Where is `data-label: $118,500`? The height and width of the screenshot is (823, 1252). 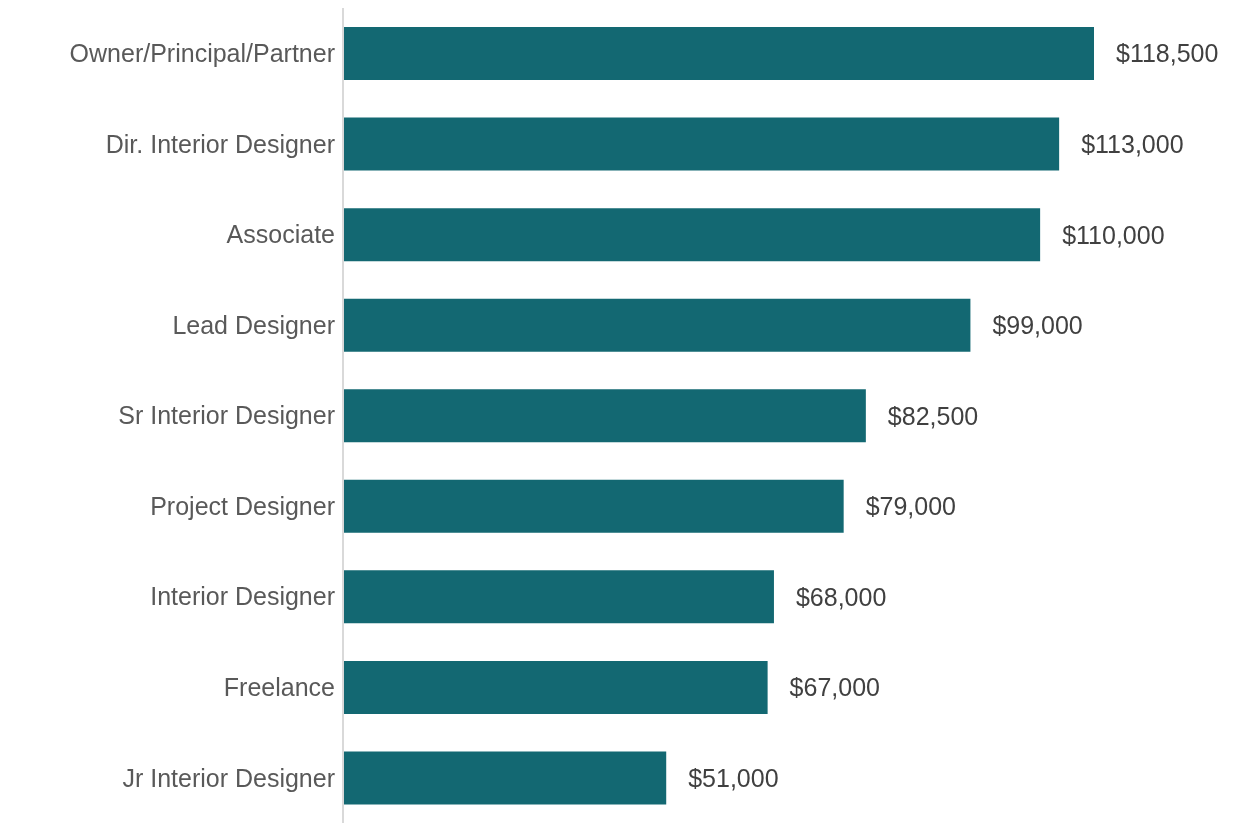 data-label: $118,500 is located at coordinates (1167, 53).